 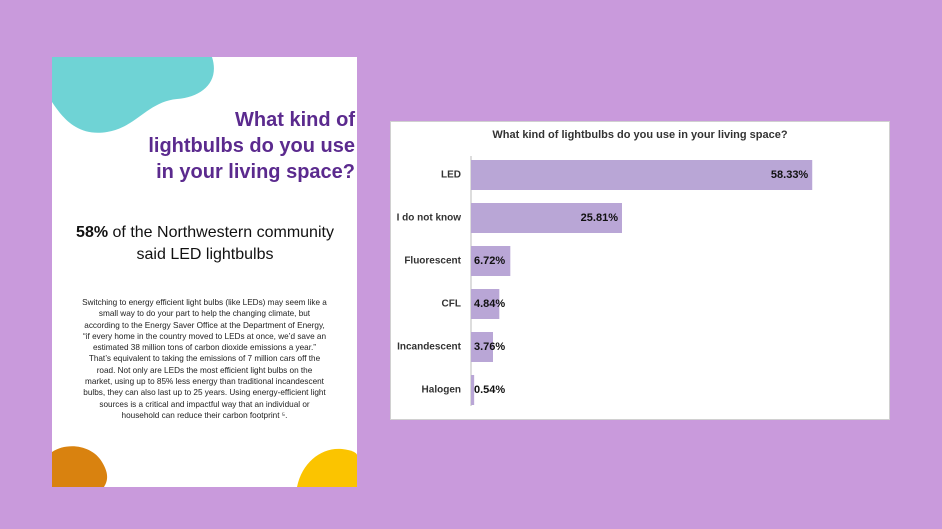 What do you see at coordinates (429, 347) in the screenshot?
I see `category-label: Incandescent` at bounding box center [429, 347].